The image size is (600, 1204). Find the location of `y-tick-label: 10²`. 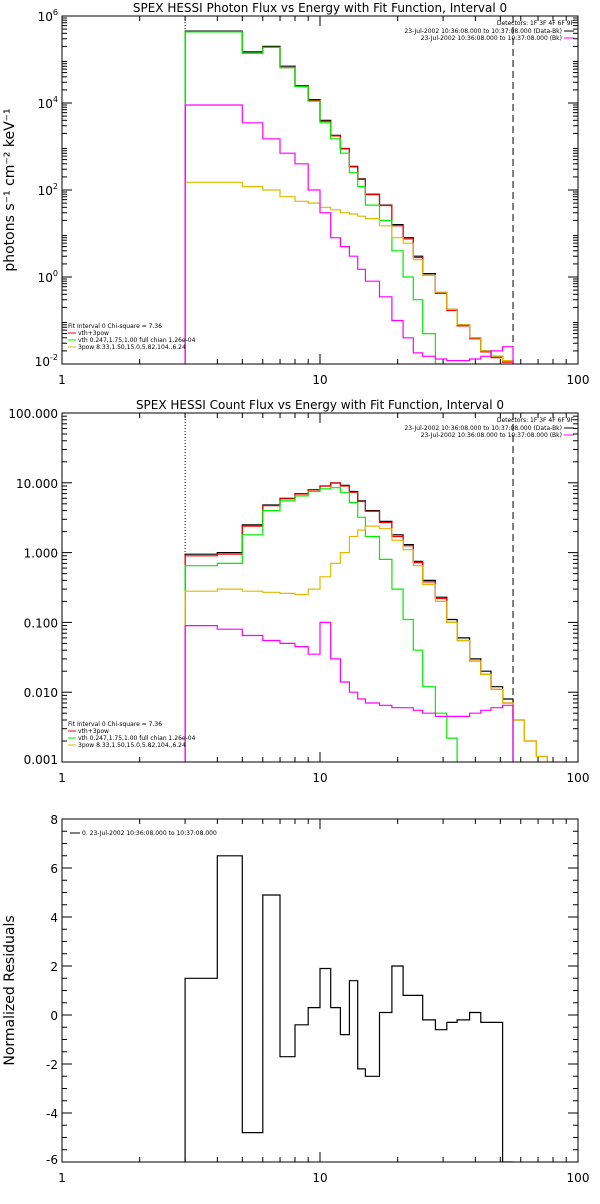

y-tick-label: 10² is located at coordinates (48, 190).